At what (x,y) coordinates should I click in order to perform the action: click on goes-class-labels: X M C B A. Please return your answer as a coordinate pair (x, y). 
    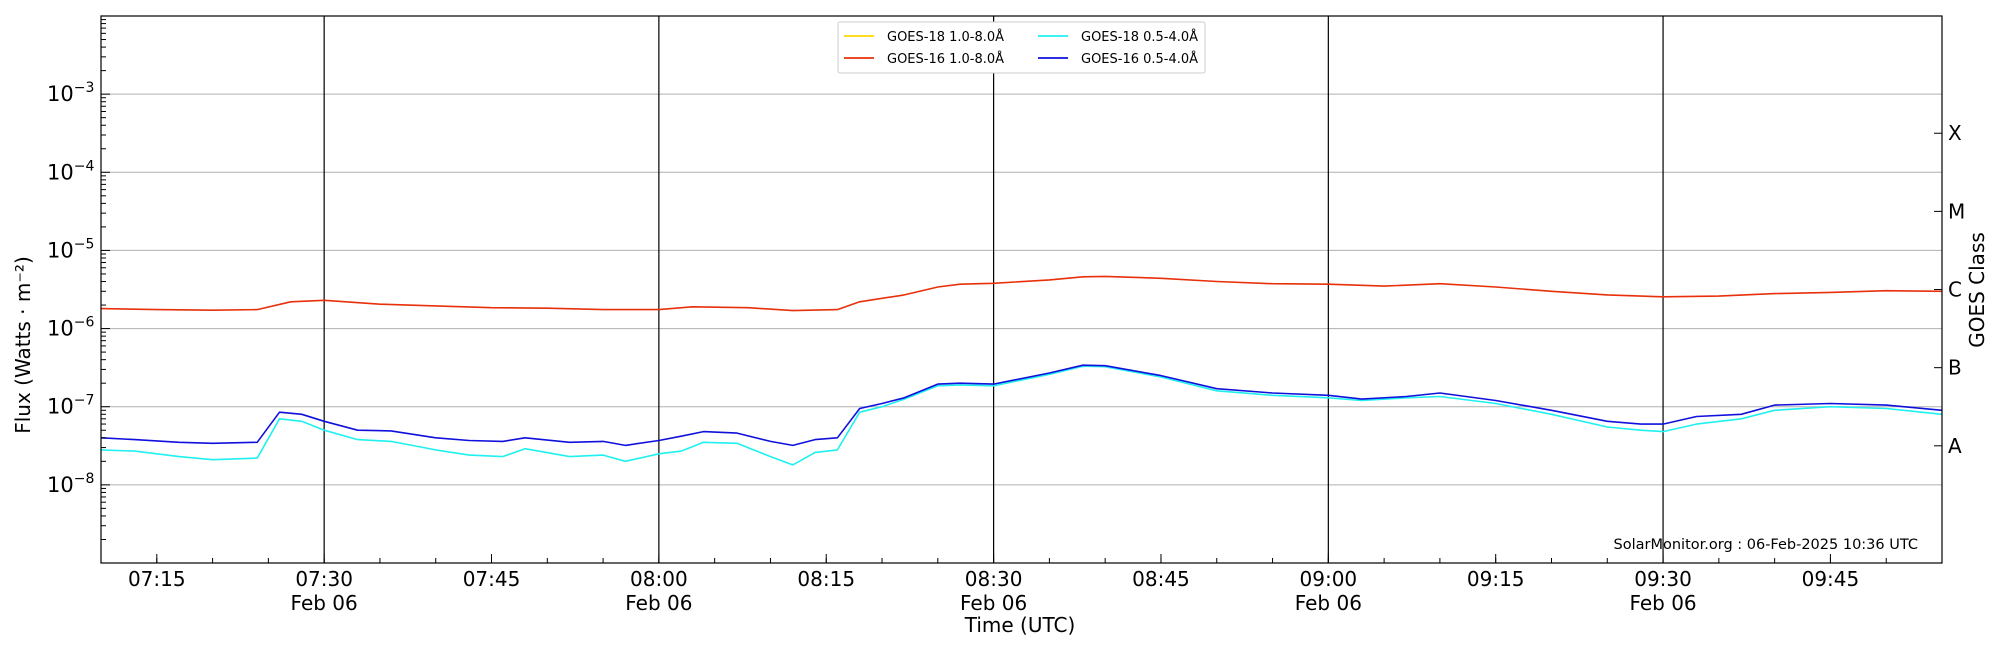
    Looking at the image, I should click on (1949, 289).